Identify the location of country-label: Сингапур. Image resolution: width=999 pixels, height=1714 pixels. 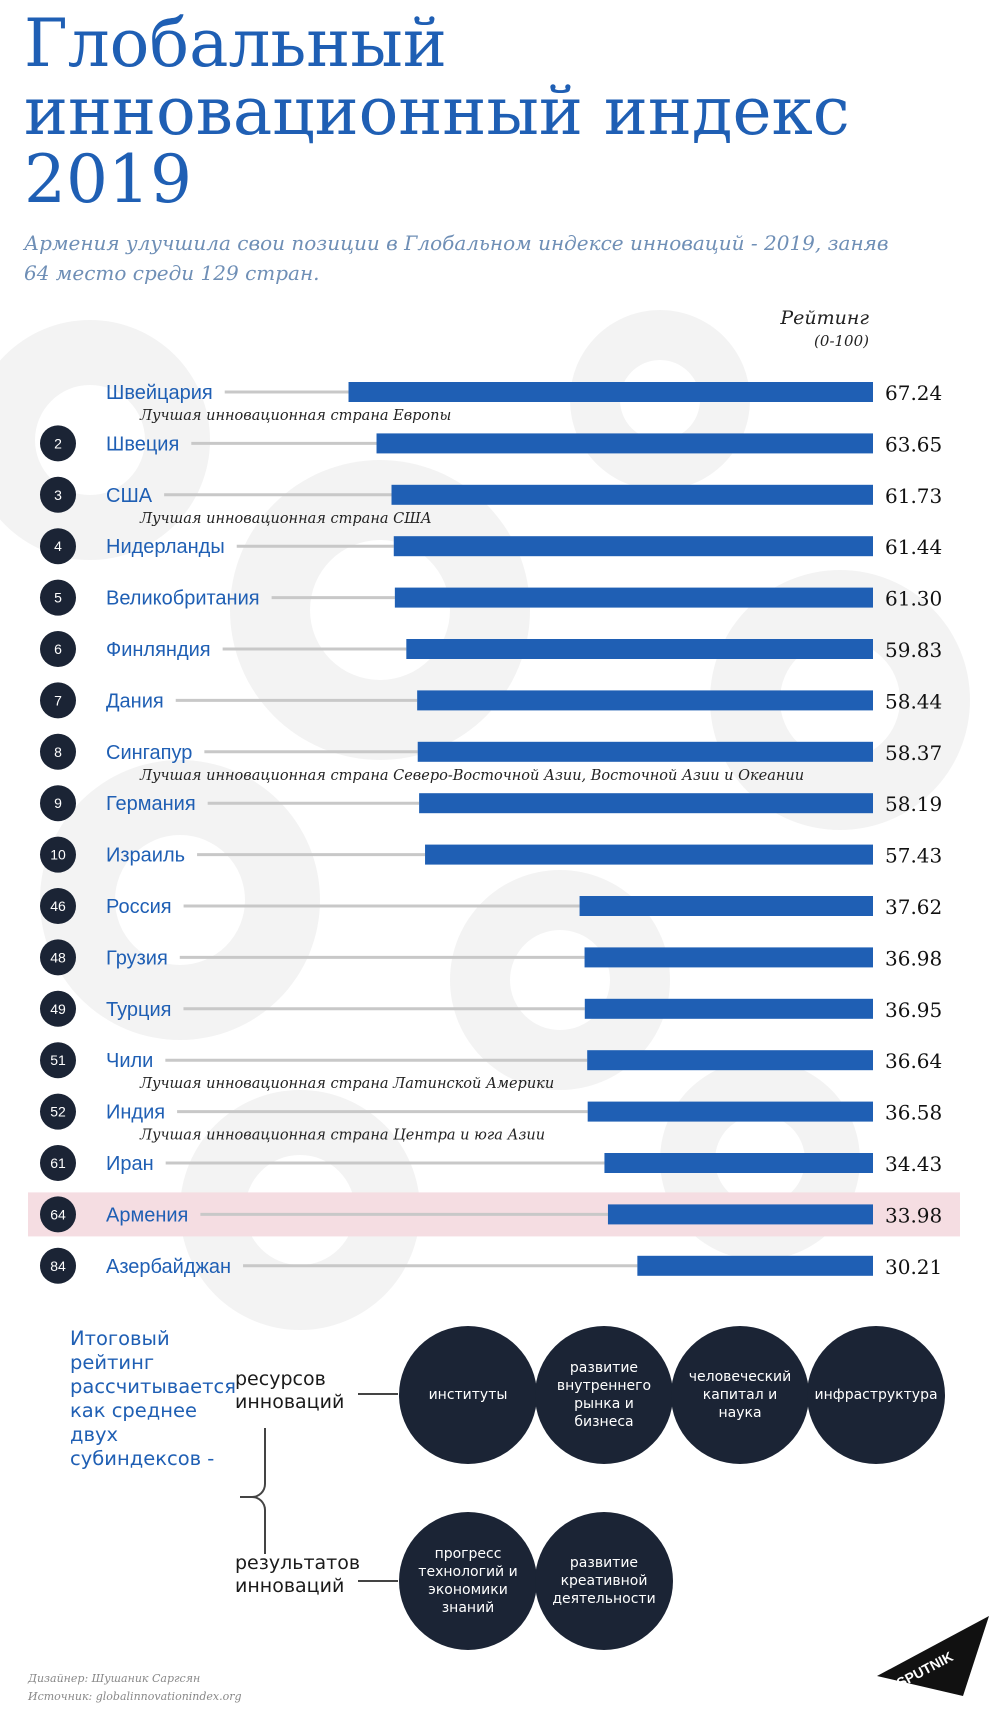
(149, 753).